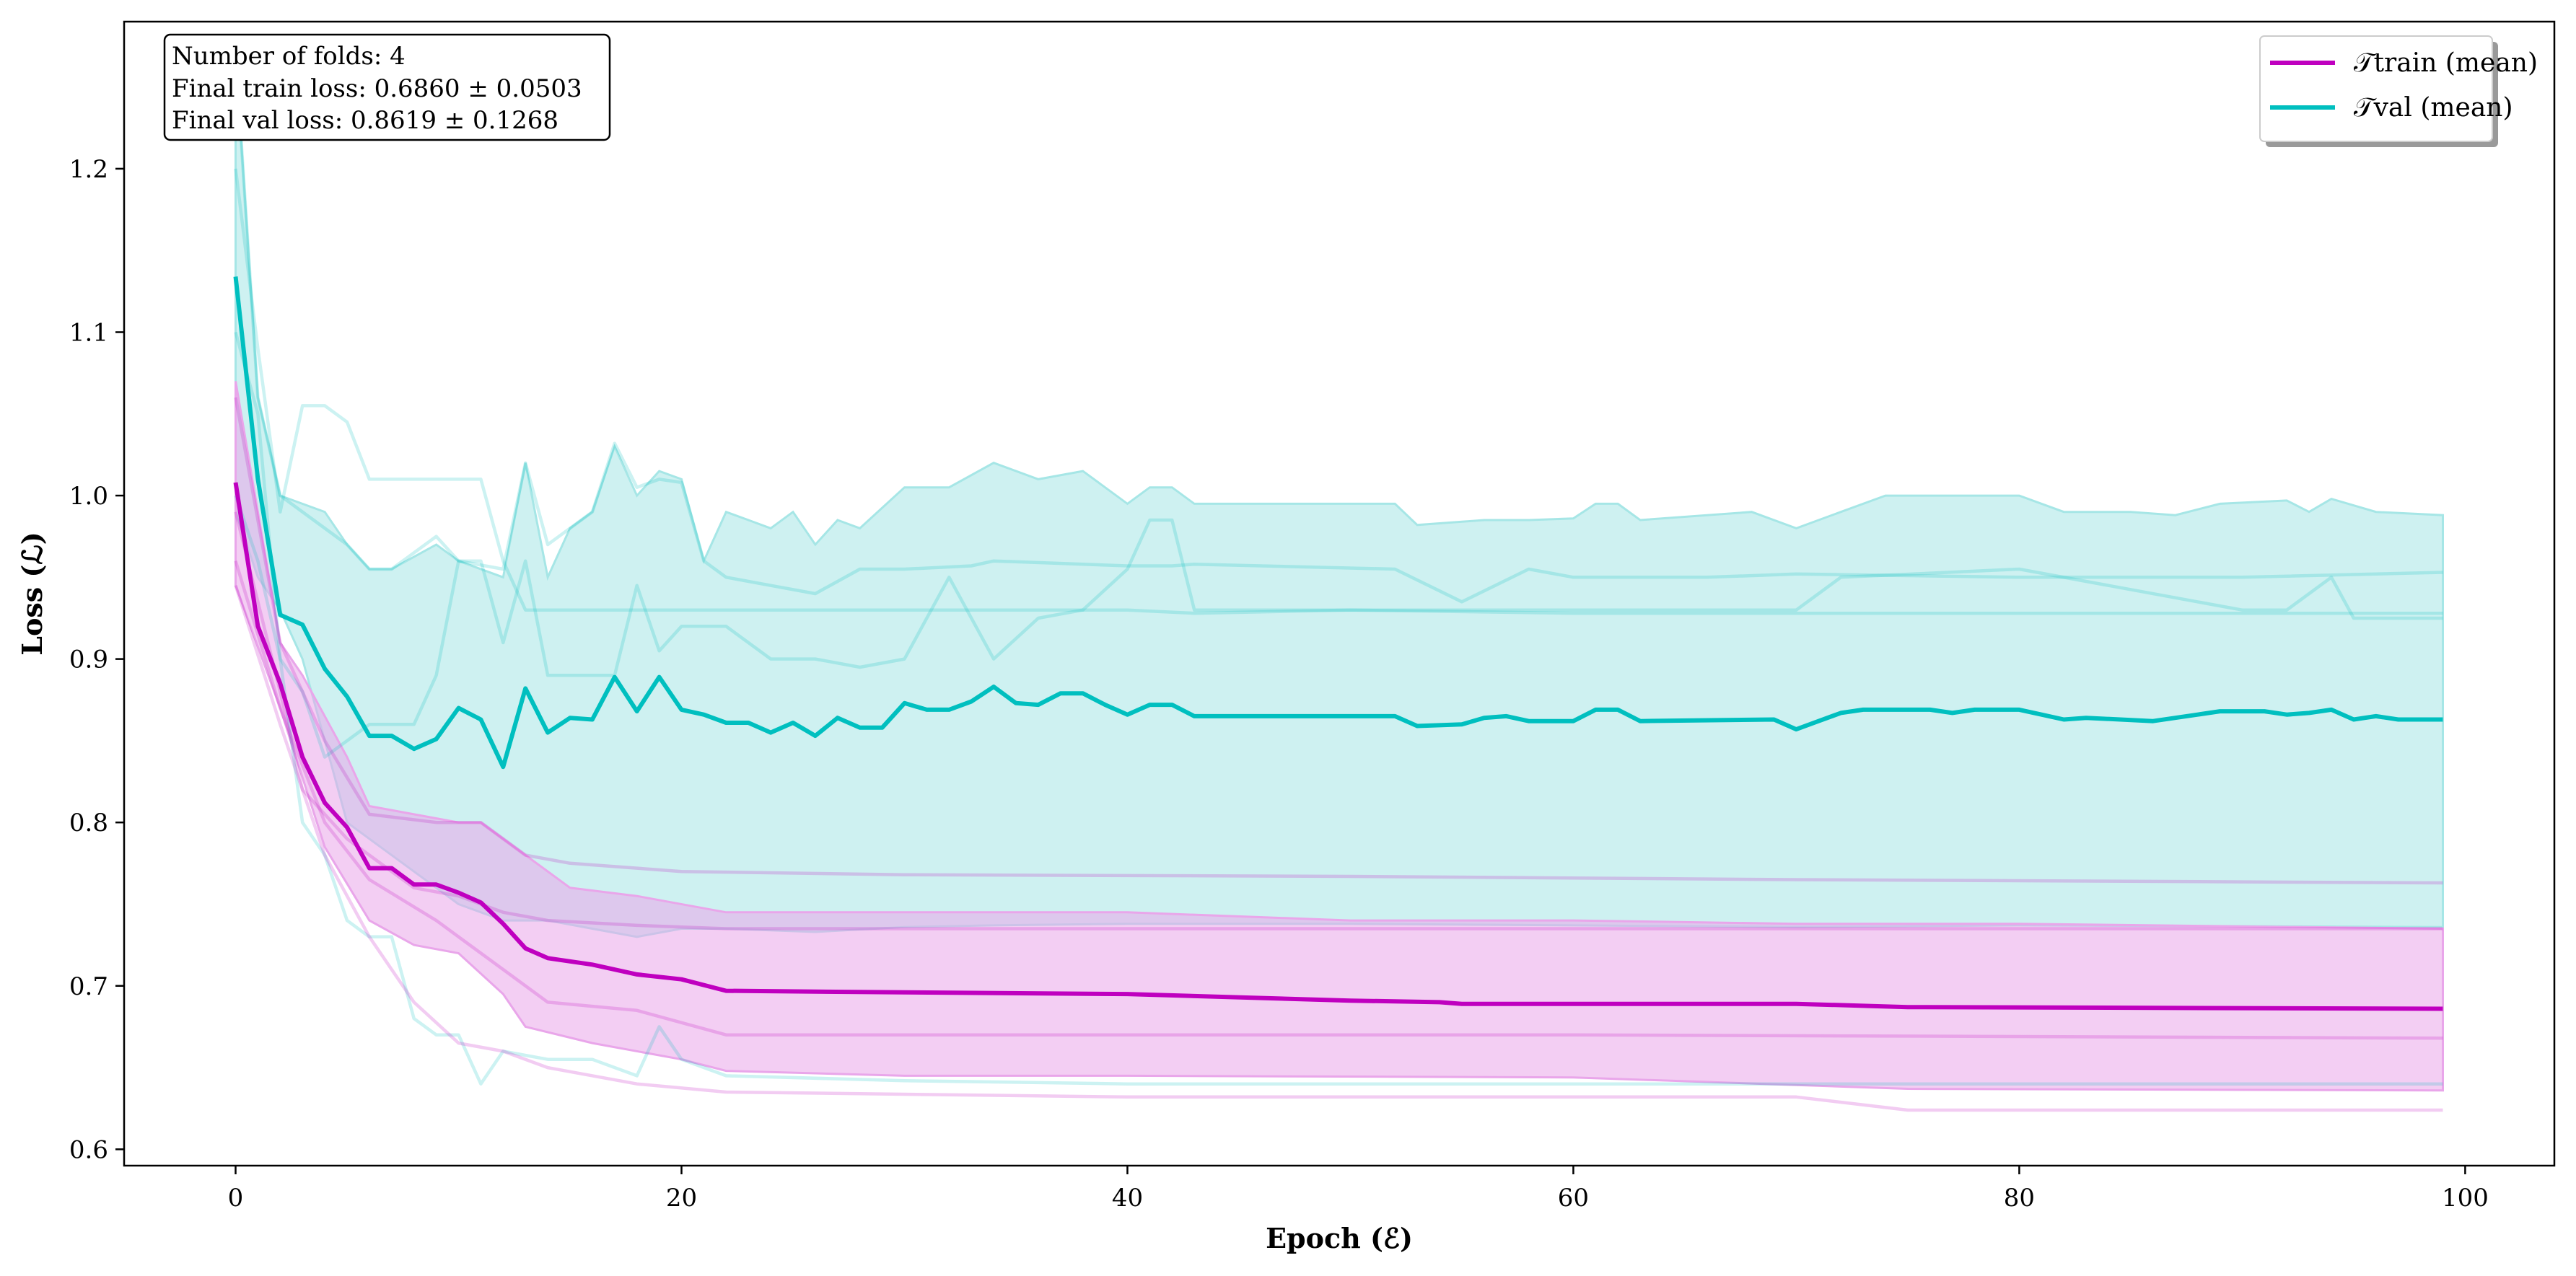 The image size is (2576, 1276). Describe the element at coordinates (88, 169) in the screenshot. I see `y-tick-label: 1.2` at that location.